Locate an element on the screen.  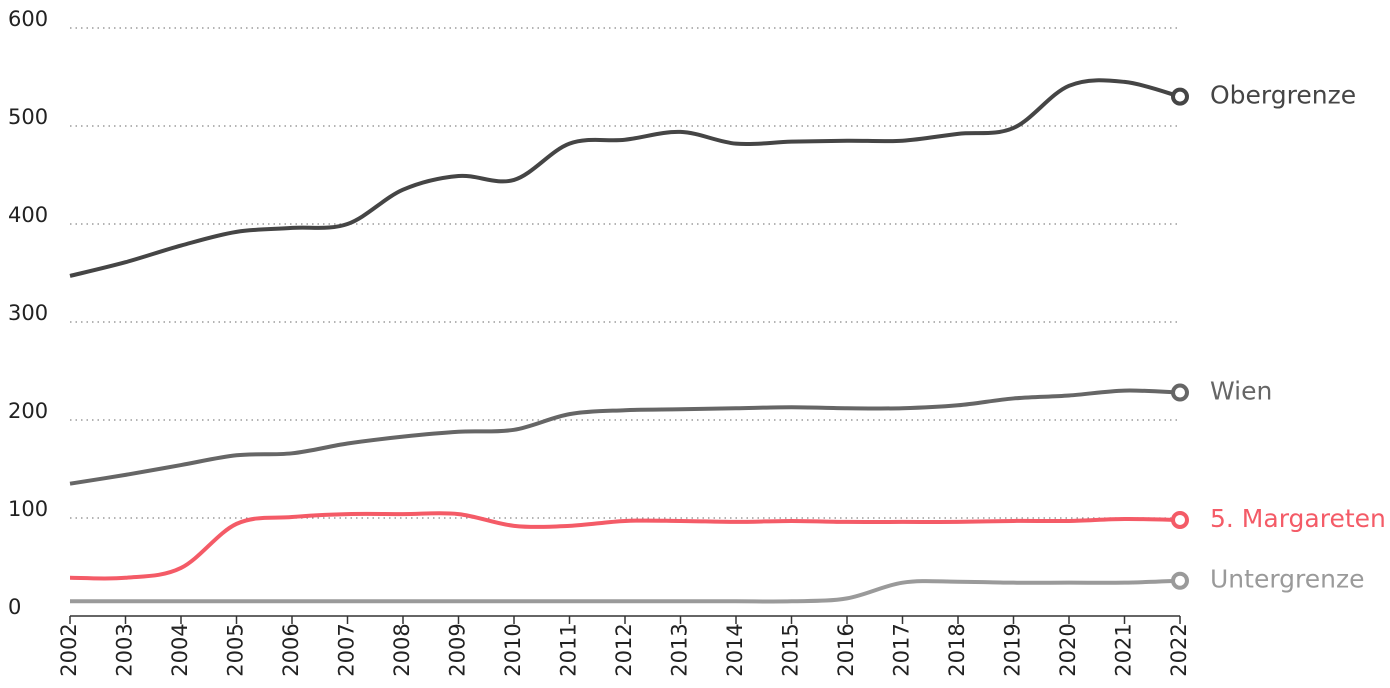
y-tick-label: 0 is located at coordinates (14, 607).